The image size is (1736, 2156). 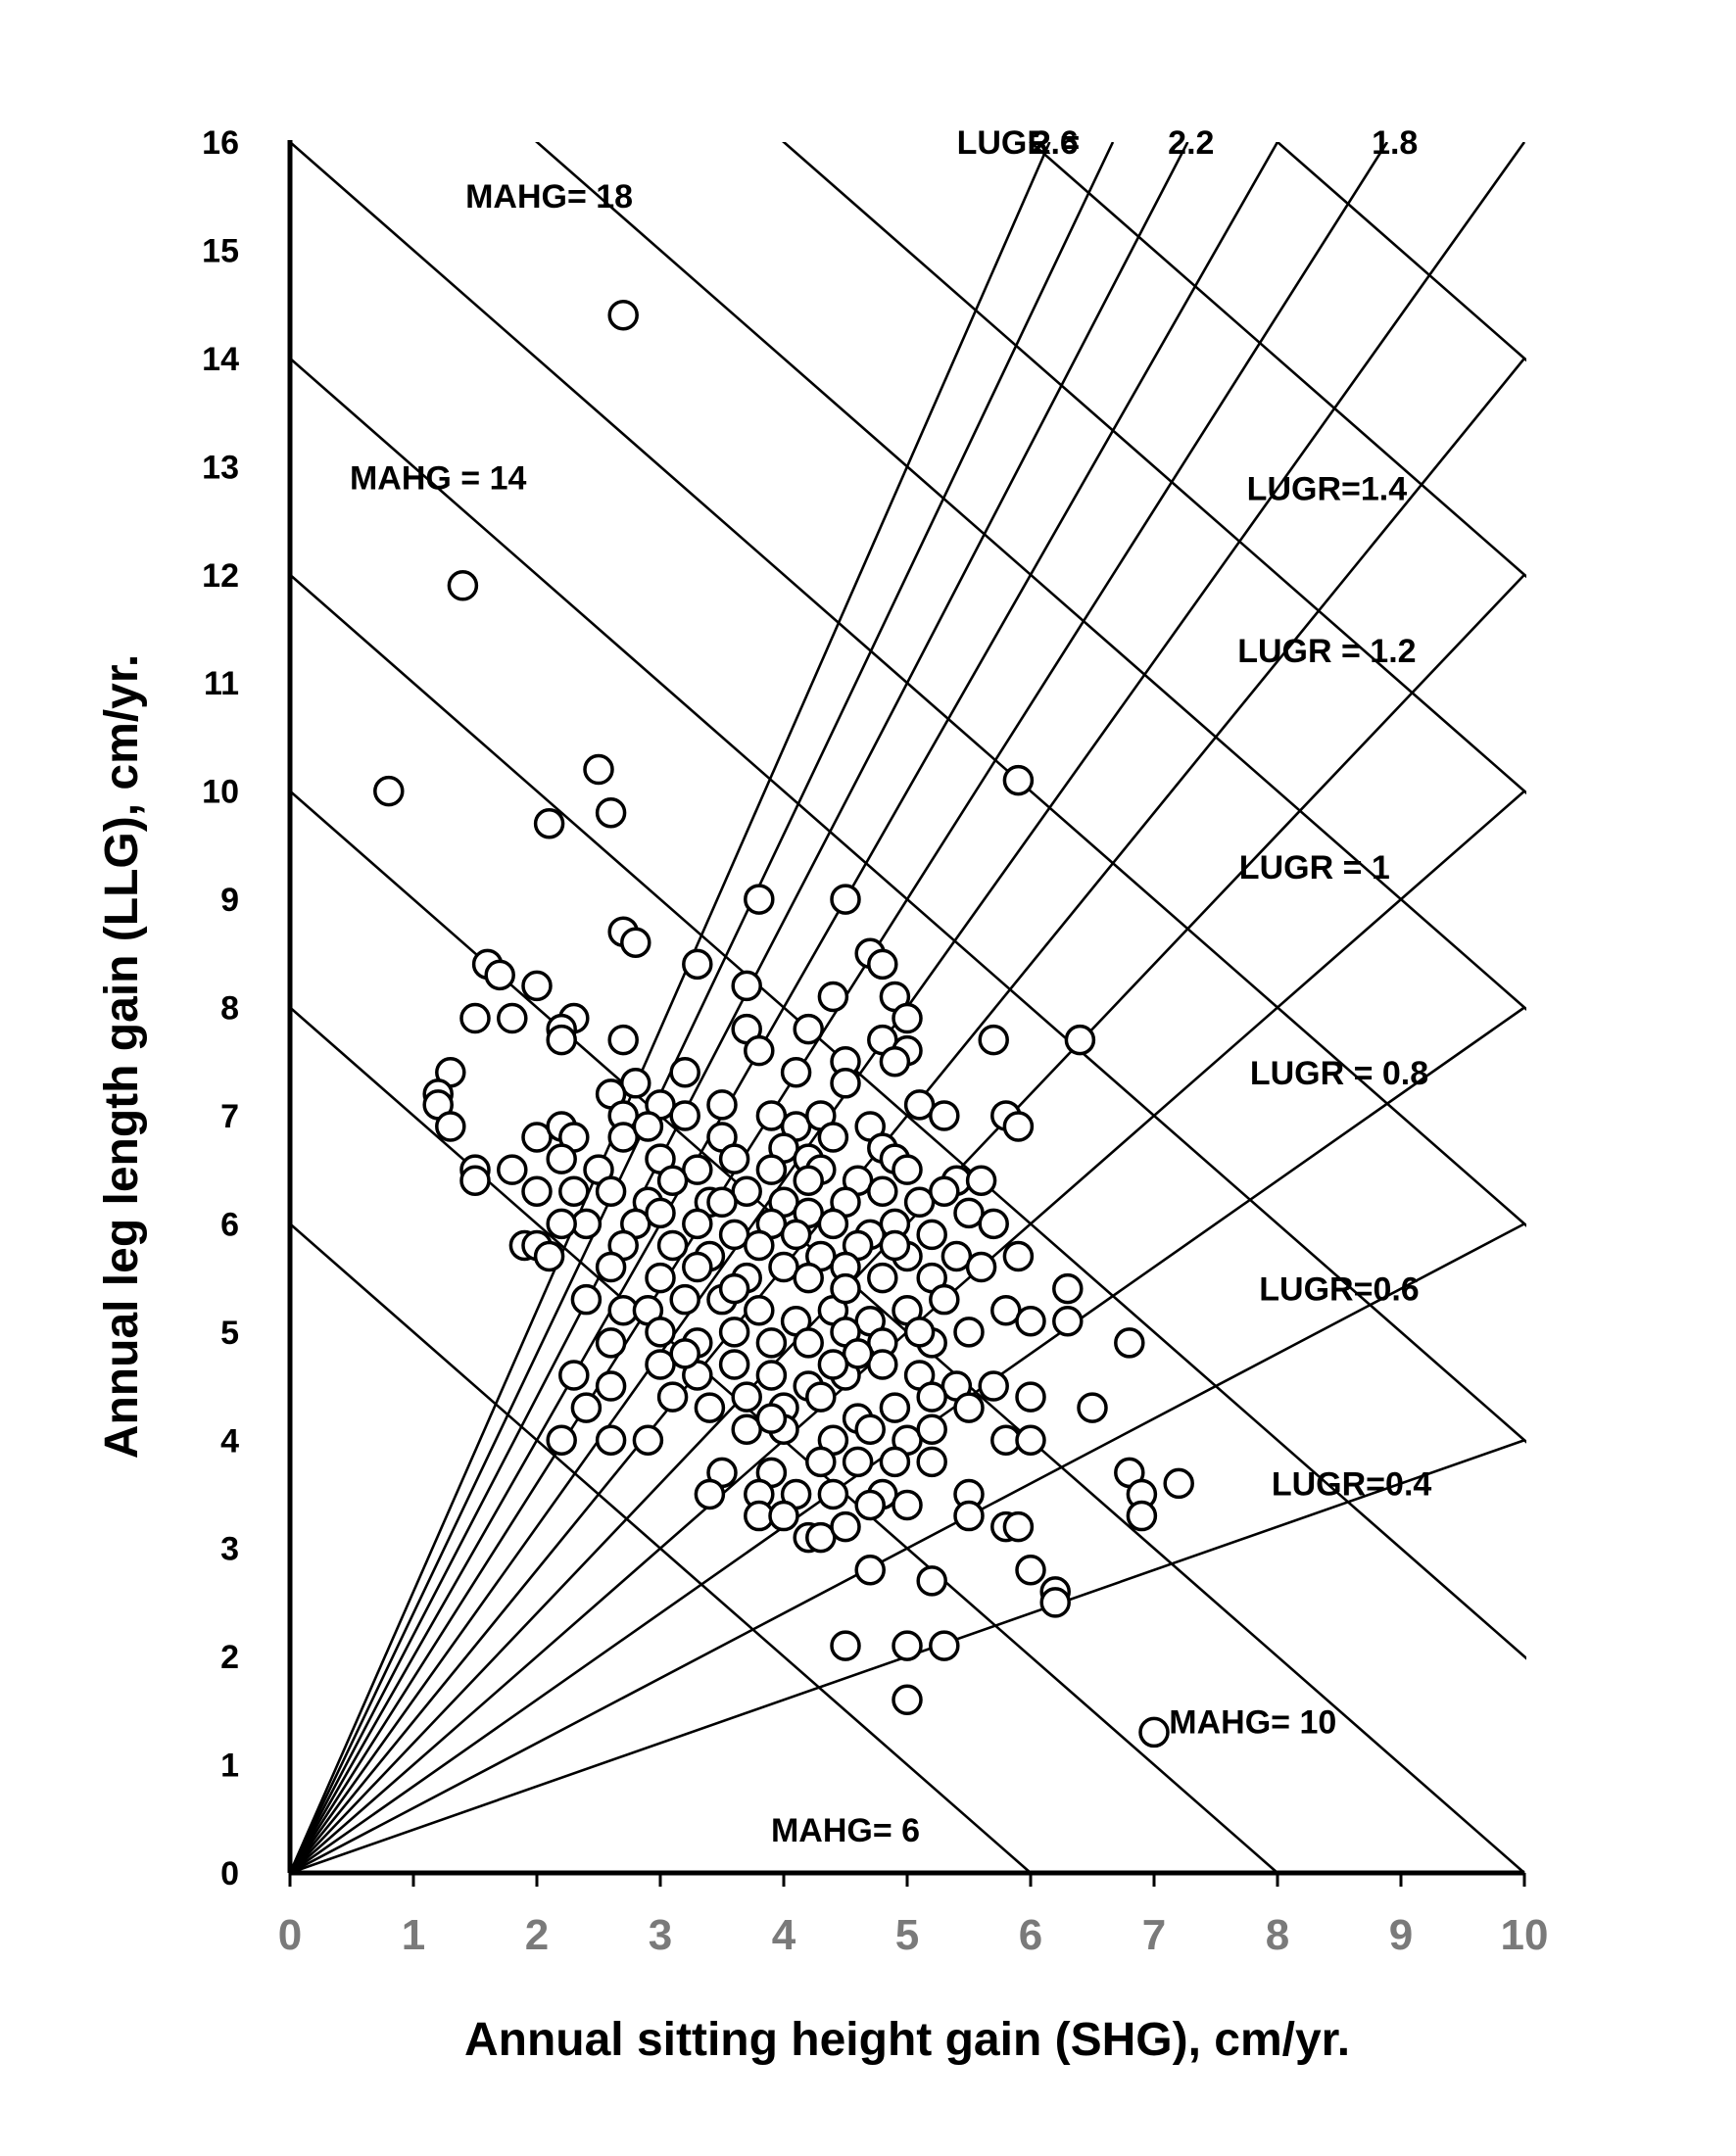 What do you see at coordinates (230, 1657) in the screenshot?
I see `y-tick-label: 2` at bounding box center [230, 1657].